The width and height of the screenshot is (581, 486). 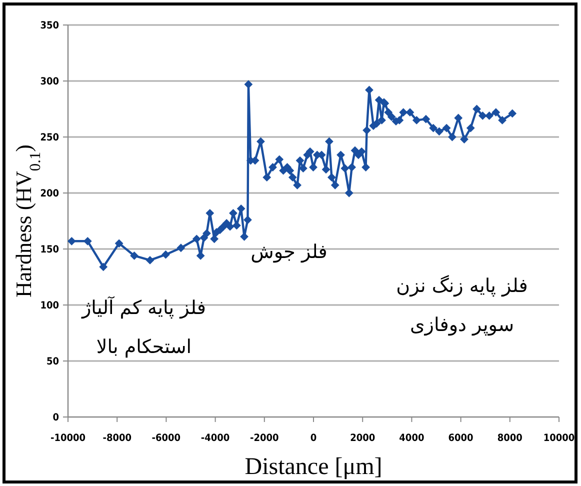 What do you see at coordinates (215, 438) in the screenshot?
I see `x-tick-label: -4000` at bounding box center [215, 438].